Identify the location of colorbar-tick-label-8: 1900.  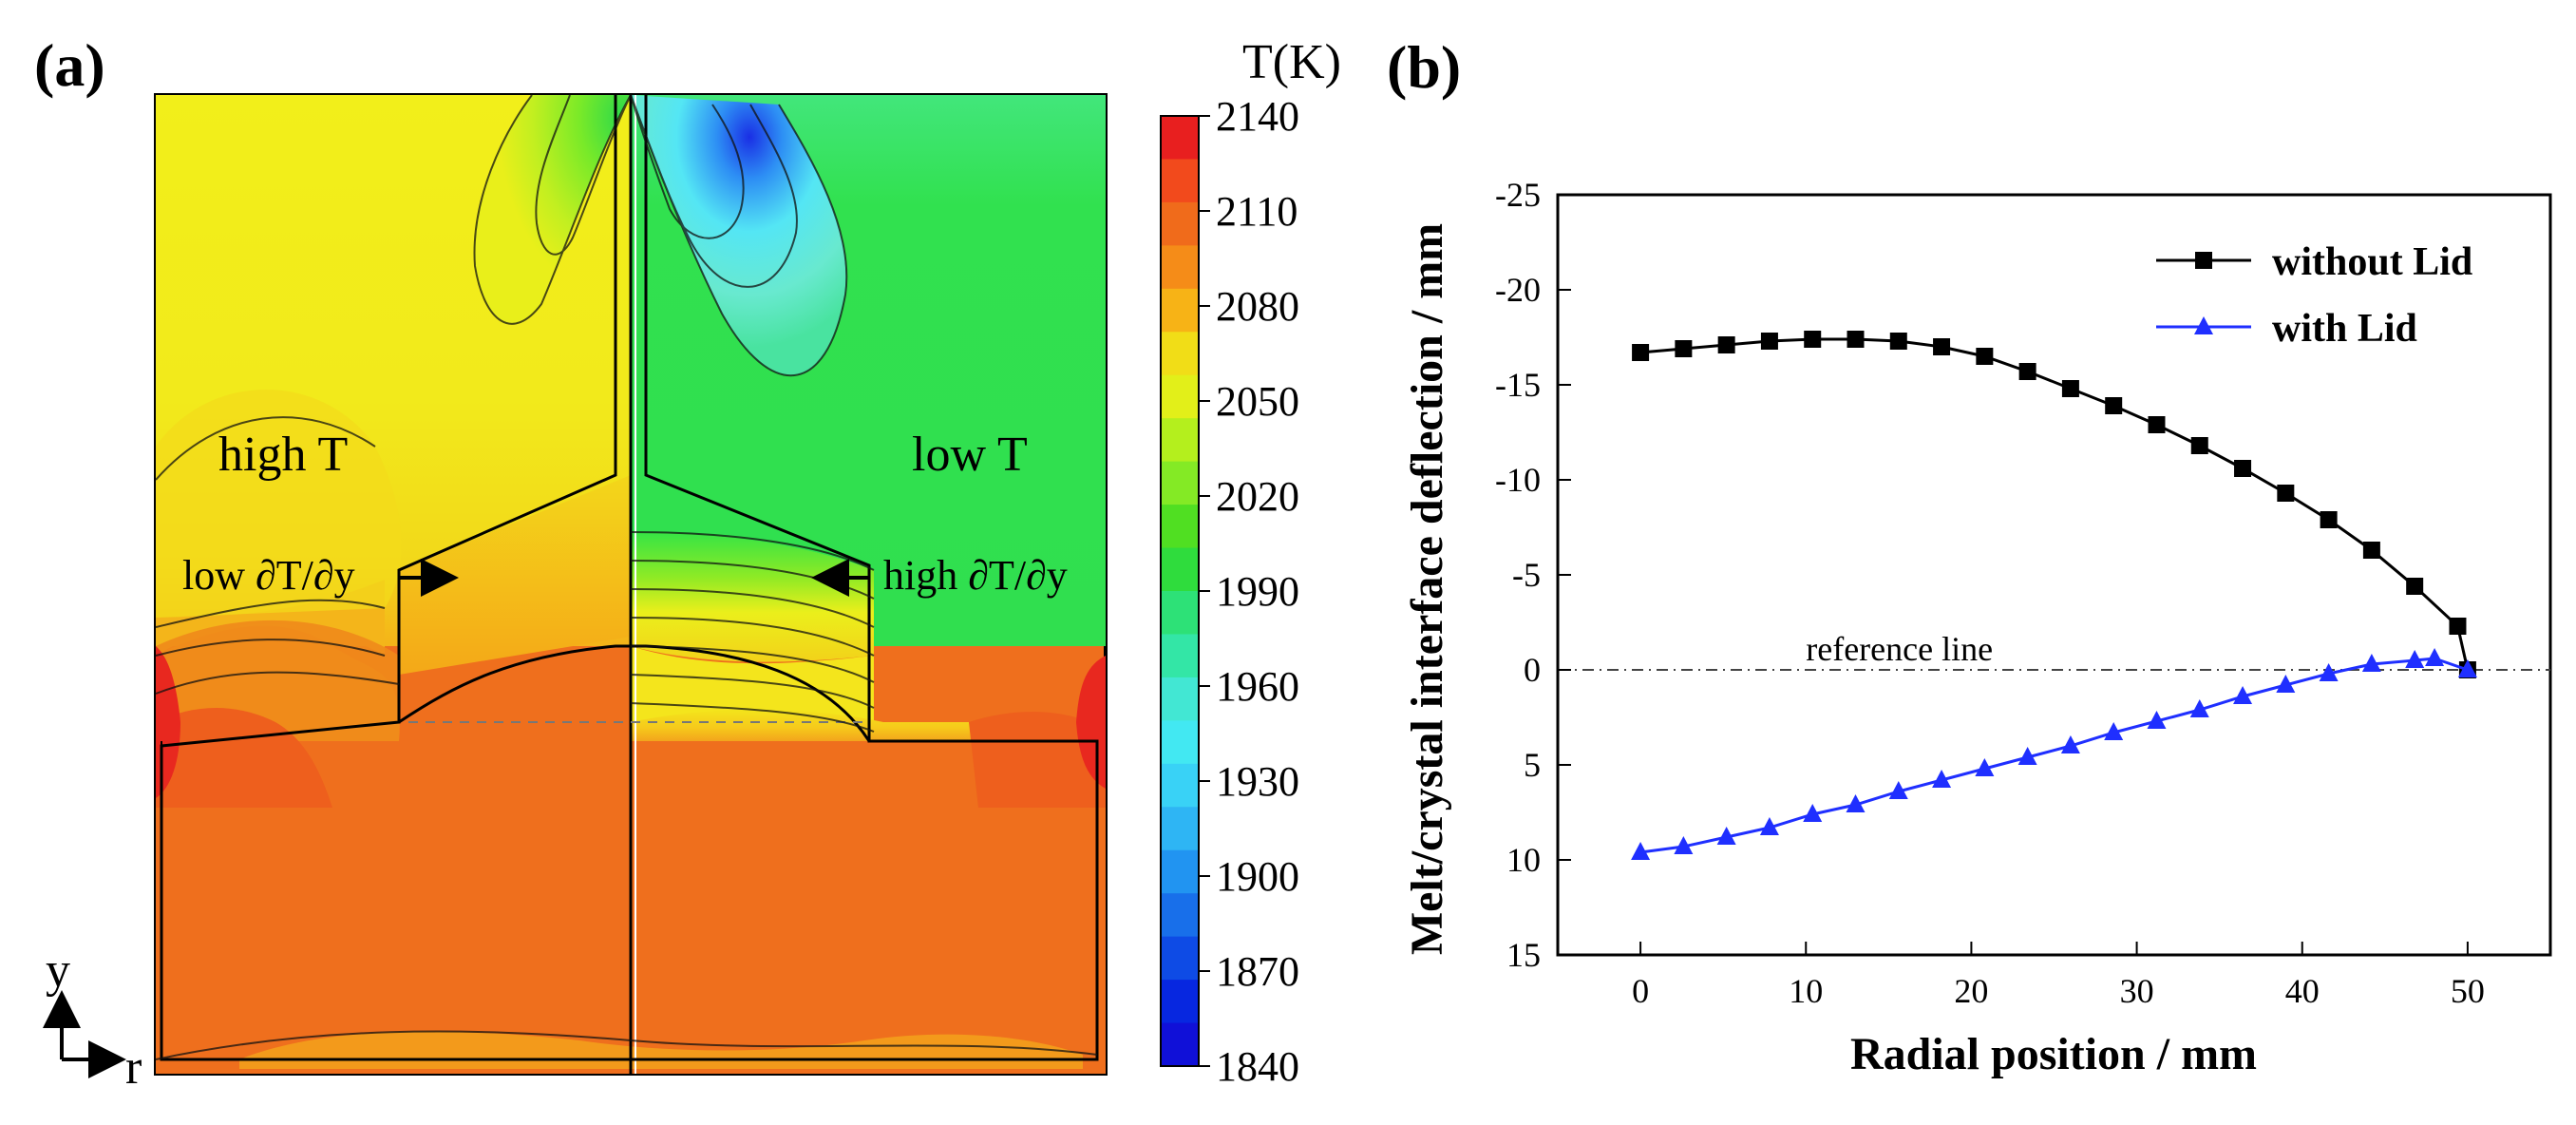
(1257, 877).